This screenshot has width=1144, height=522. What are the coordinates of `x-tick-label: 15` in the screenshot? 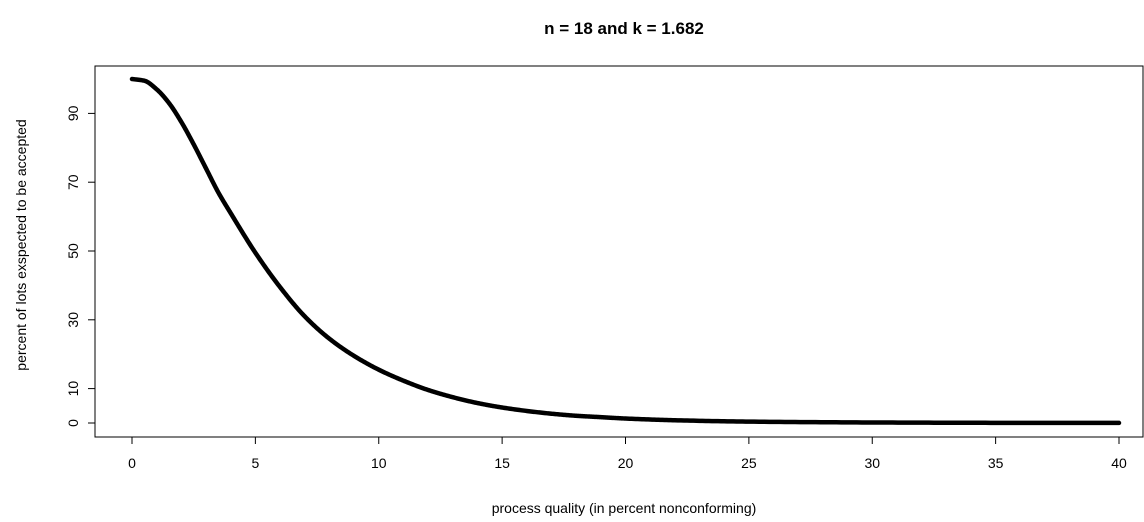 It's located at (502, 463).